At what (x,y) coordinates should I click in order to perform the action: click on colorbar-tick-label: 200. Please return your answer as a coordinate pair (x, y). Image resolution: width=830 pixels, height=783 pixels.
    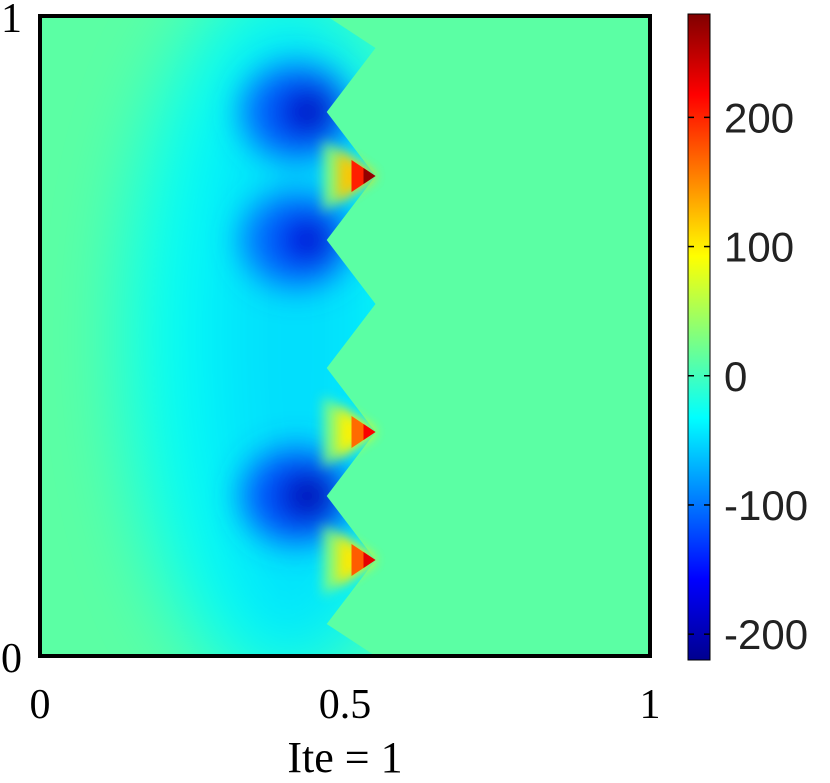
    Looking at the image, I should click on (759, 117).